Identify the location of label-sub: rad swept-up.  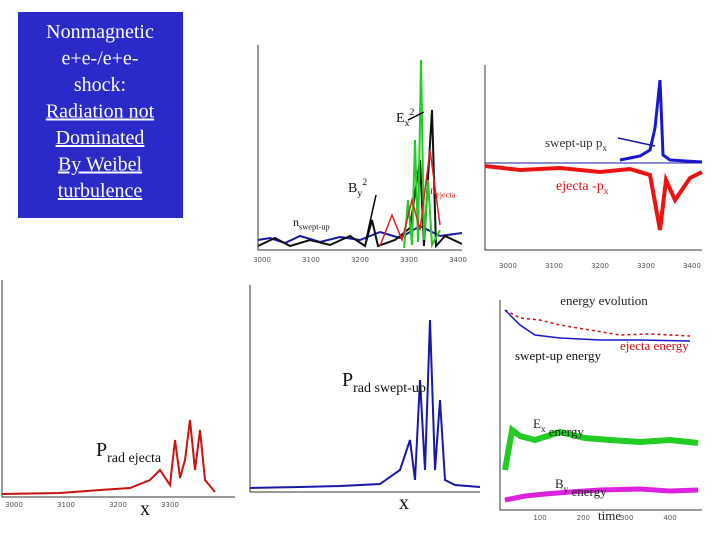
(389, 388).